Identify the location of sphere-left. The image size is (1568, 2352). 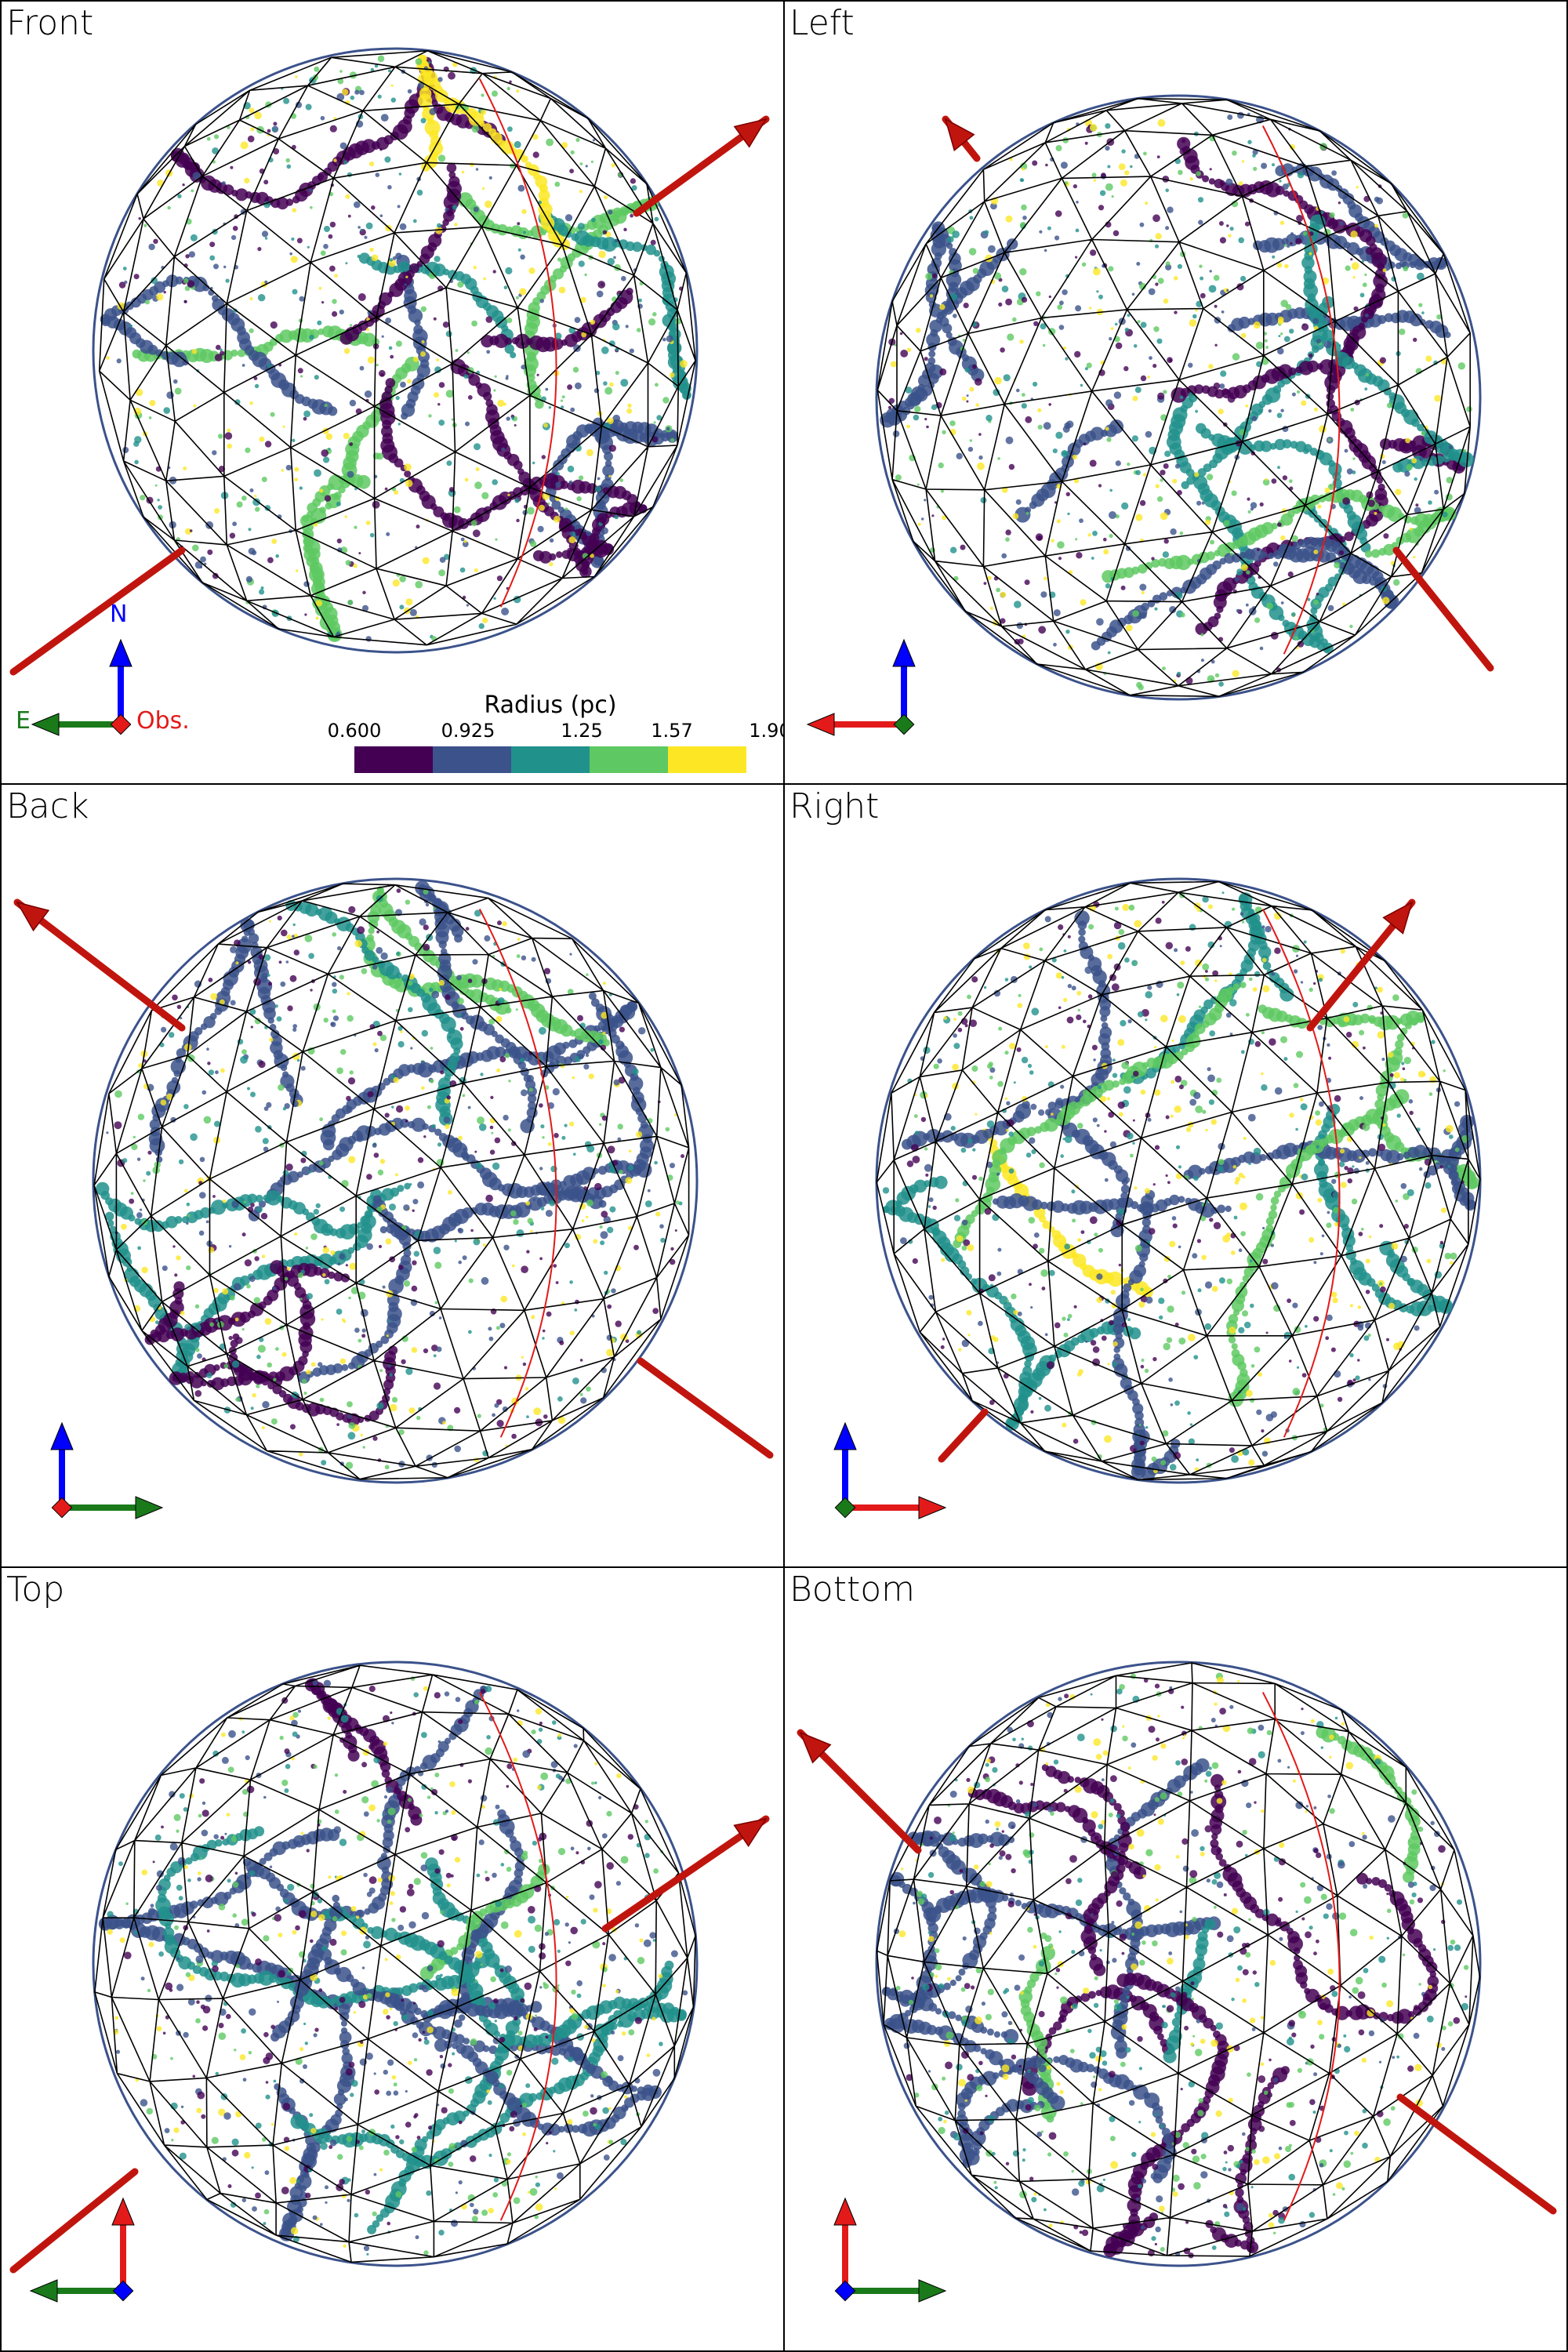
(1150, 415).